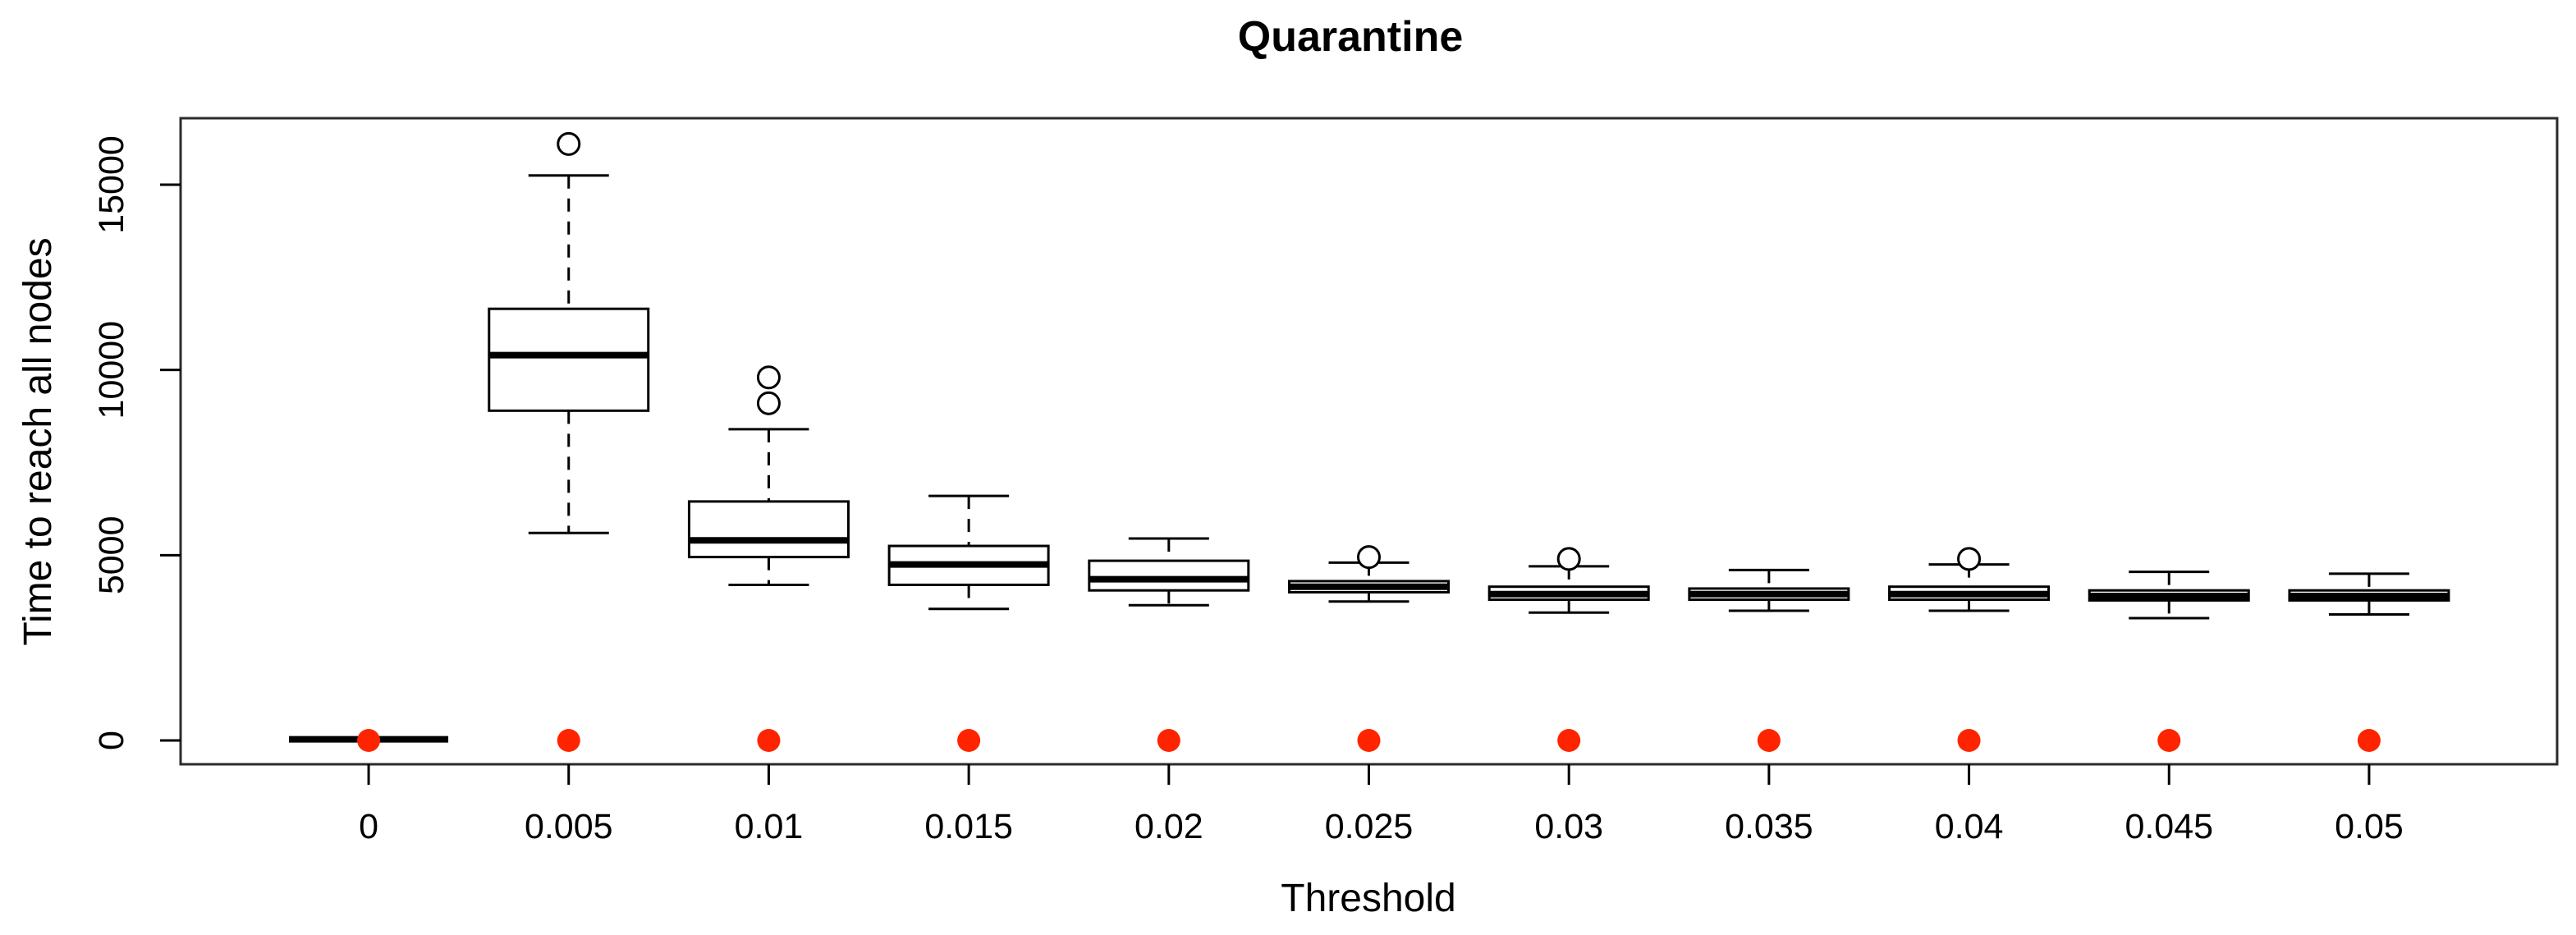 The image size is (2576, 935). Describe the element at coordinates (770, 827) in the screenshot. I see `x-axis-tick-label: 0.01` at that location.